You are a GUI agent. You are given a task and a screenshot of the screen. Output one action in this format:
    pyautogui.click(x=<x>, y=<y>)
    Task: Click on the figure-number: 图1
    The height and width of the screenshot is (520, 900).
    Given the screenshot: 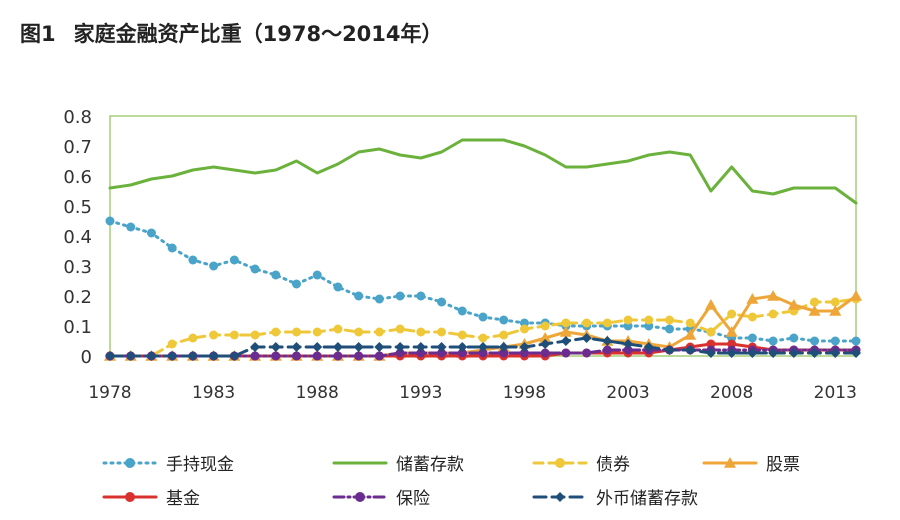 What is the action you would take?
    pyautogui.click(x=38, y=34)
    